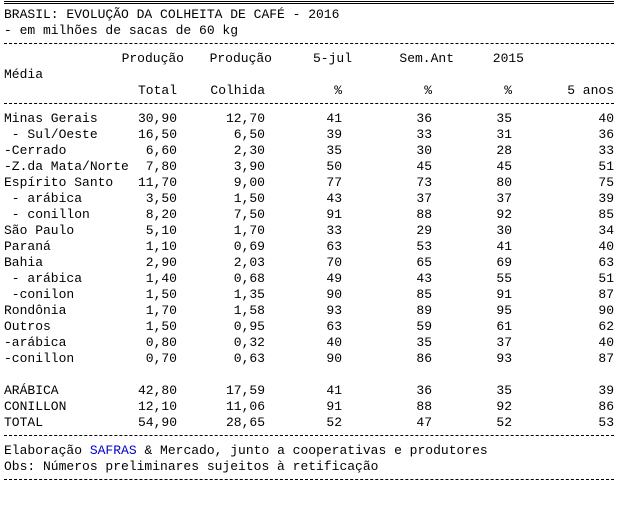  Describe the element at coordinates (606, 422) in the screenshot. I see `cell-media-5-anos: 53` at that location.